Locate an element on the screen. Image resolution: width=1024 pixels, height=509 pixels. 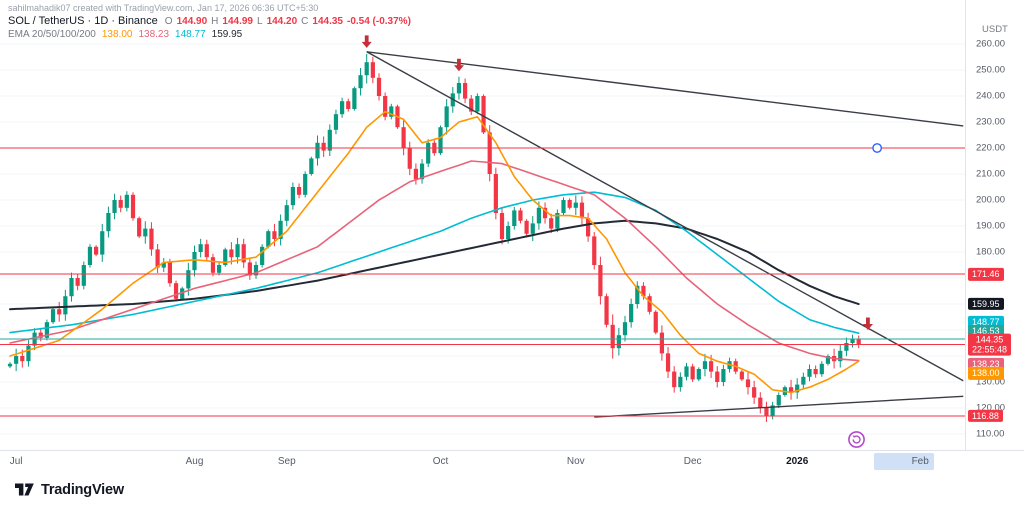
ascending-support is located at coordinates (779, 406).